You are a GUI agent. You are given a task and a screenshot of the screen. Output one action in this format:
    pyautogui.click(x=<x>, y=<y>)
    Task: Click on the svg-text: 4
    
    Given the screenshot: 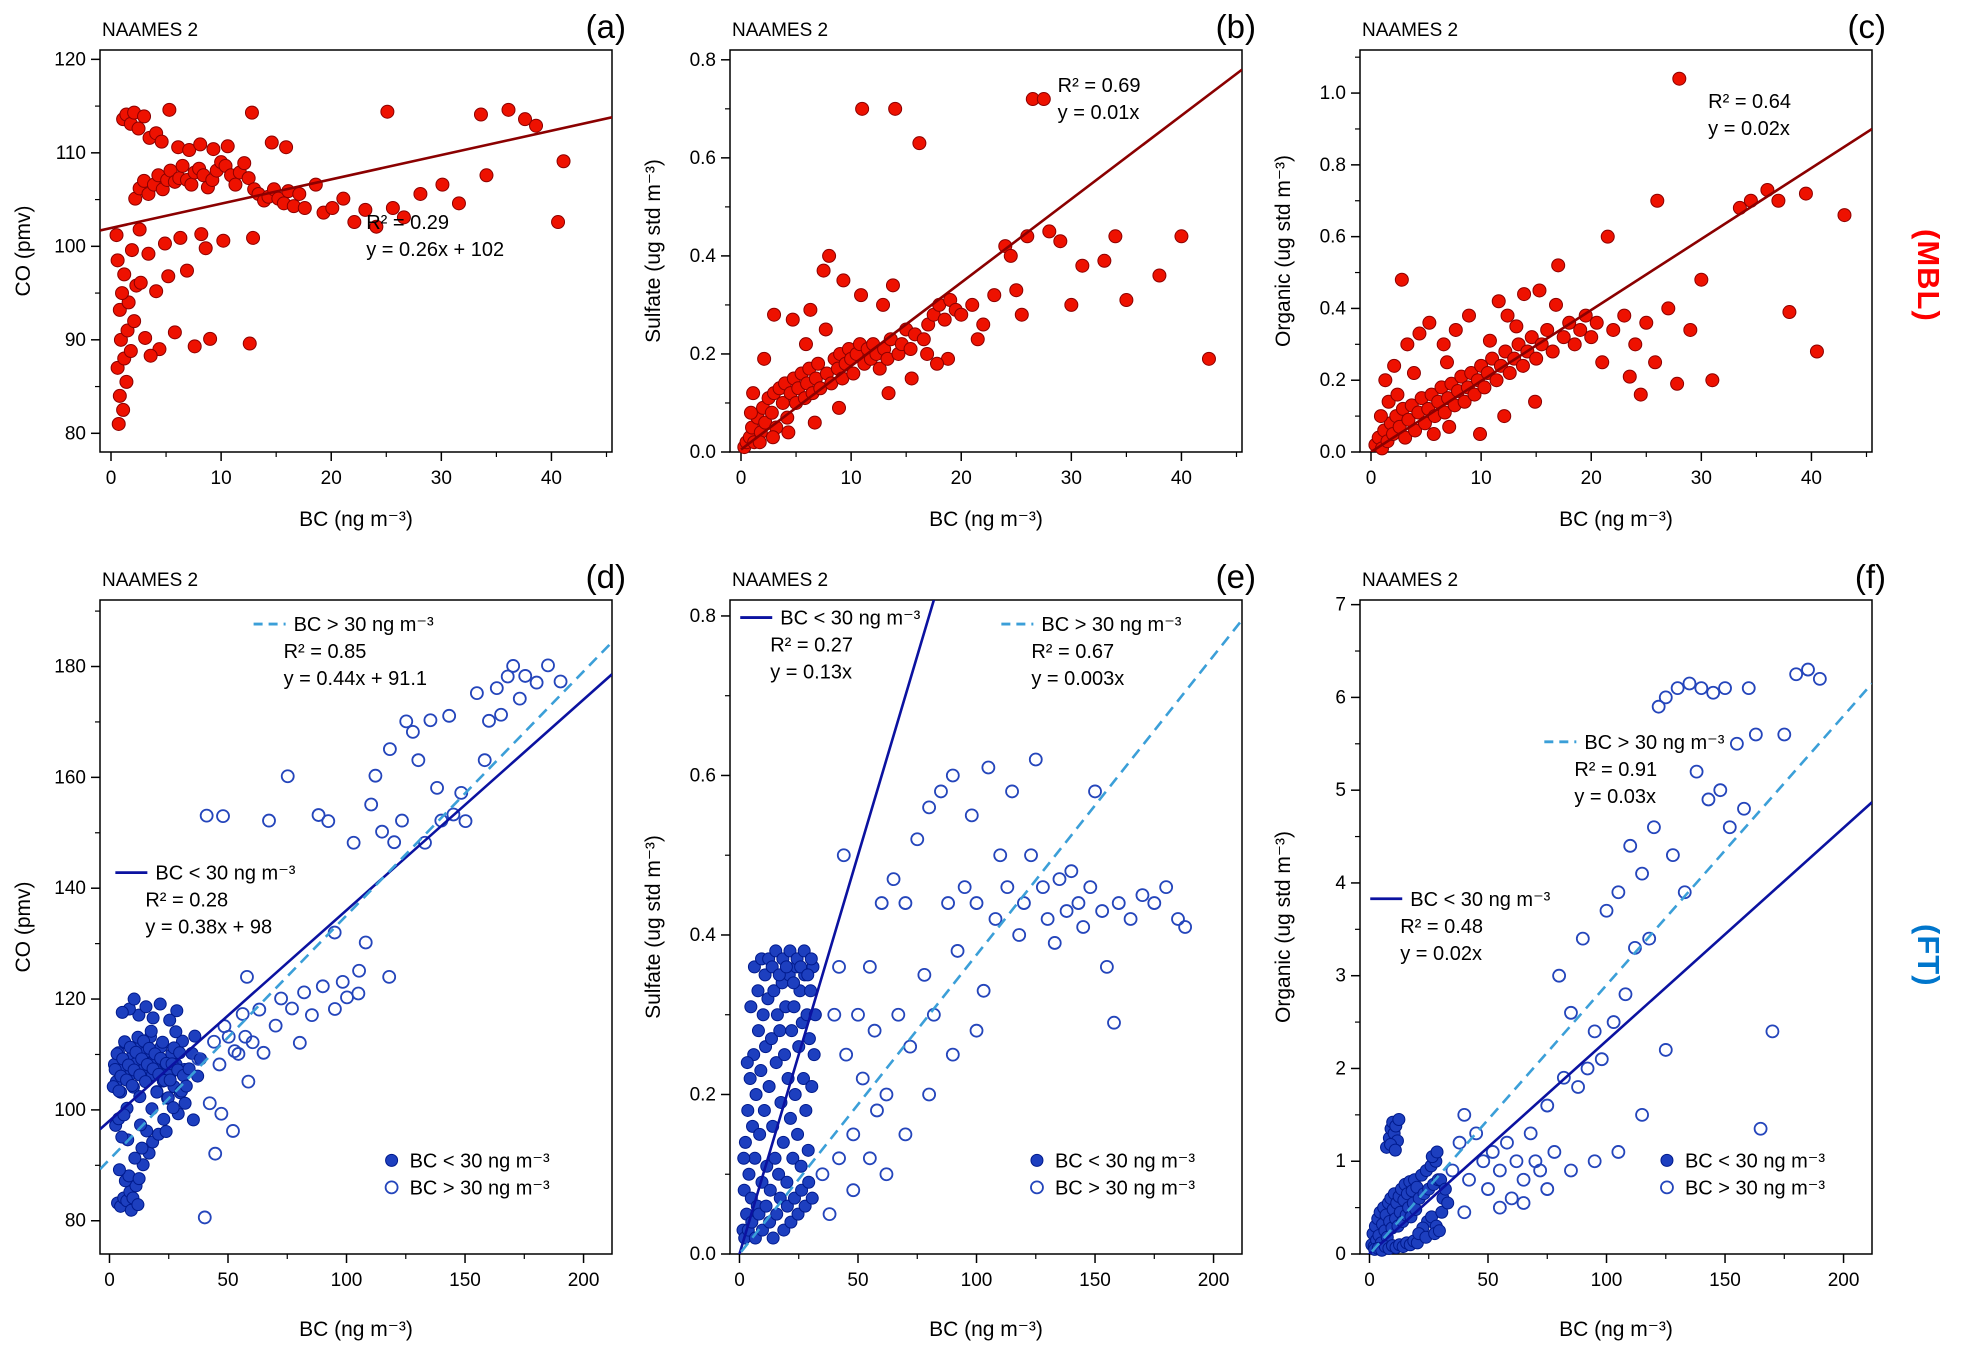 What is the action you would take?
    pyautogui.click(x=1340, y=883)
    